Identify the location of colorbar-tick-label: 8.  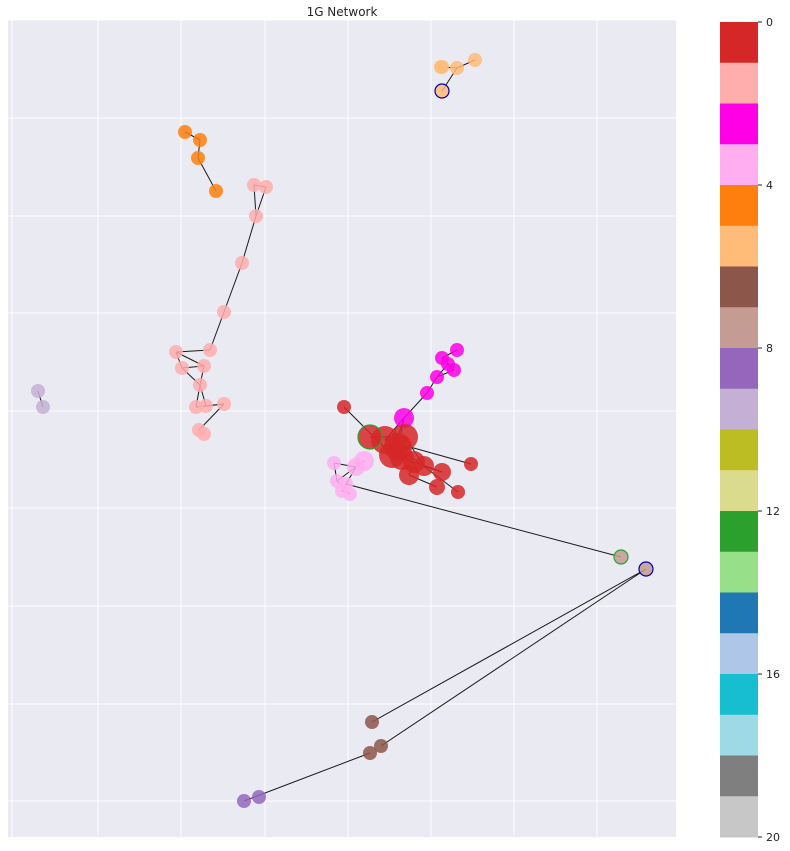
(769, 348).